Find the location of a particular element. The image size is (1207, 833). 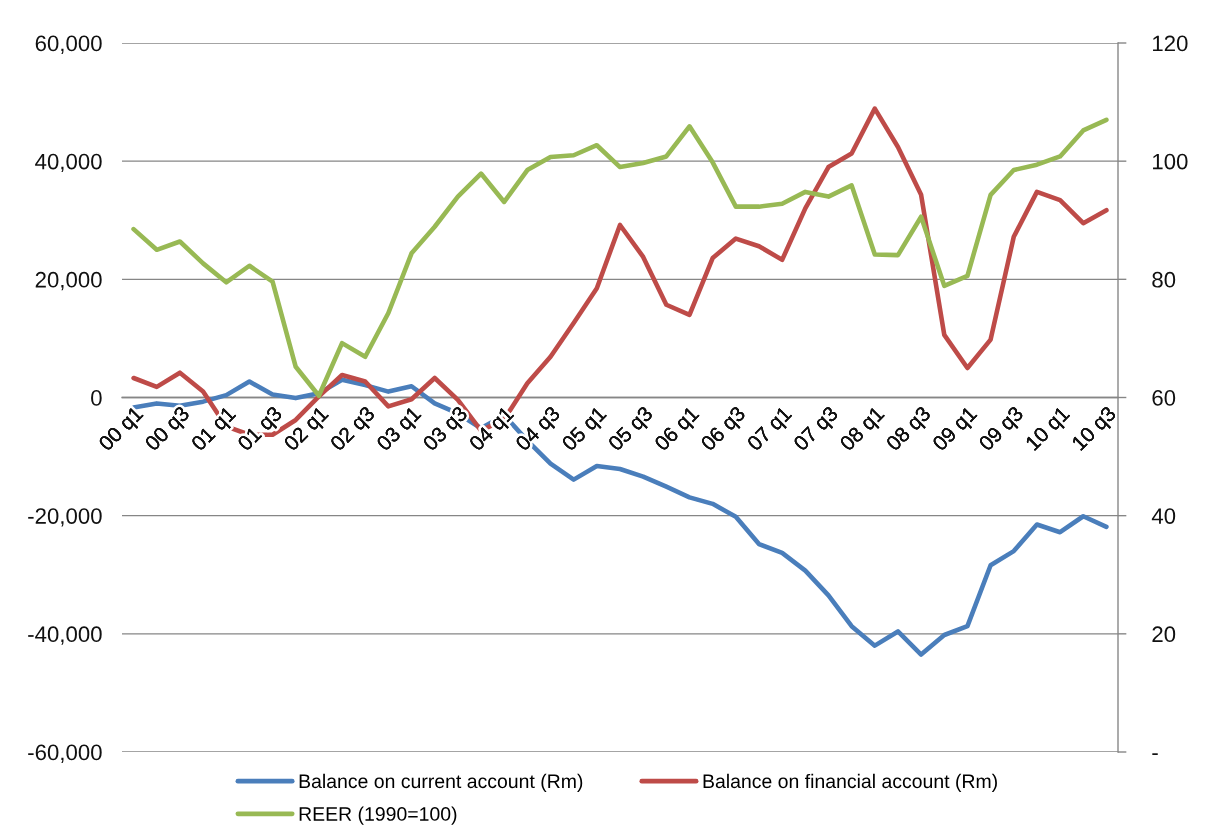

x-tick-label: 10 q3 is located at coordinates (1095, 429).